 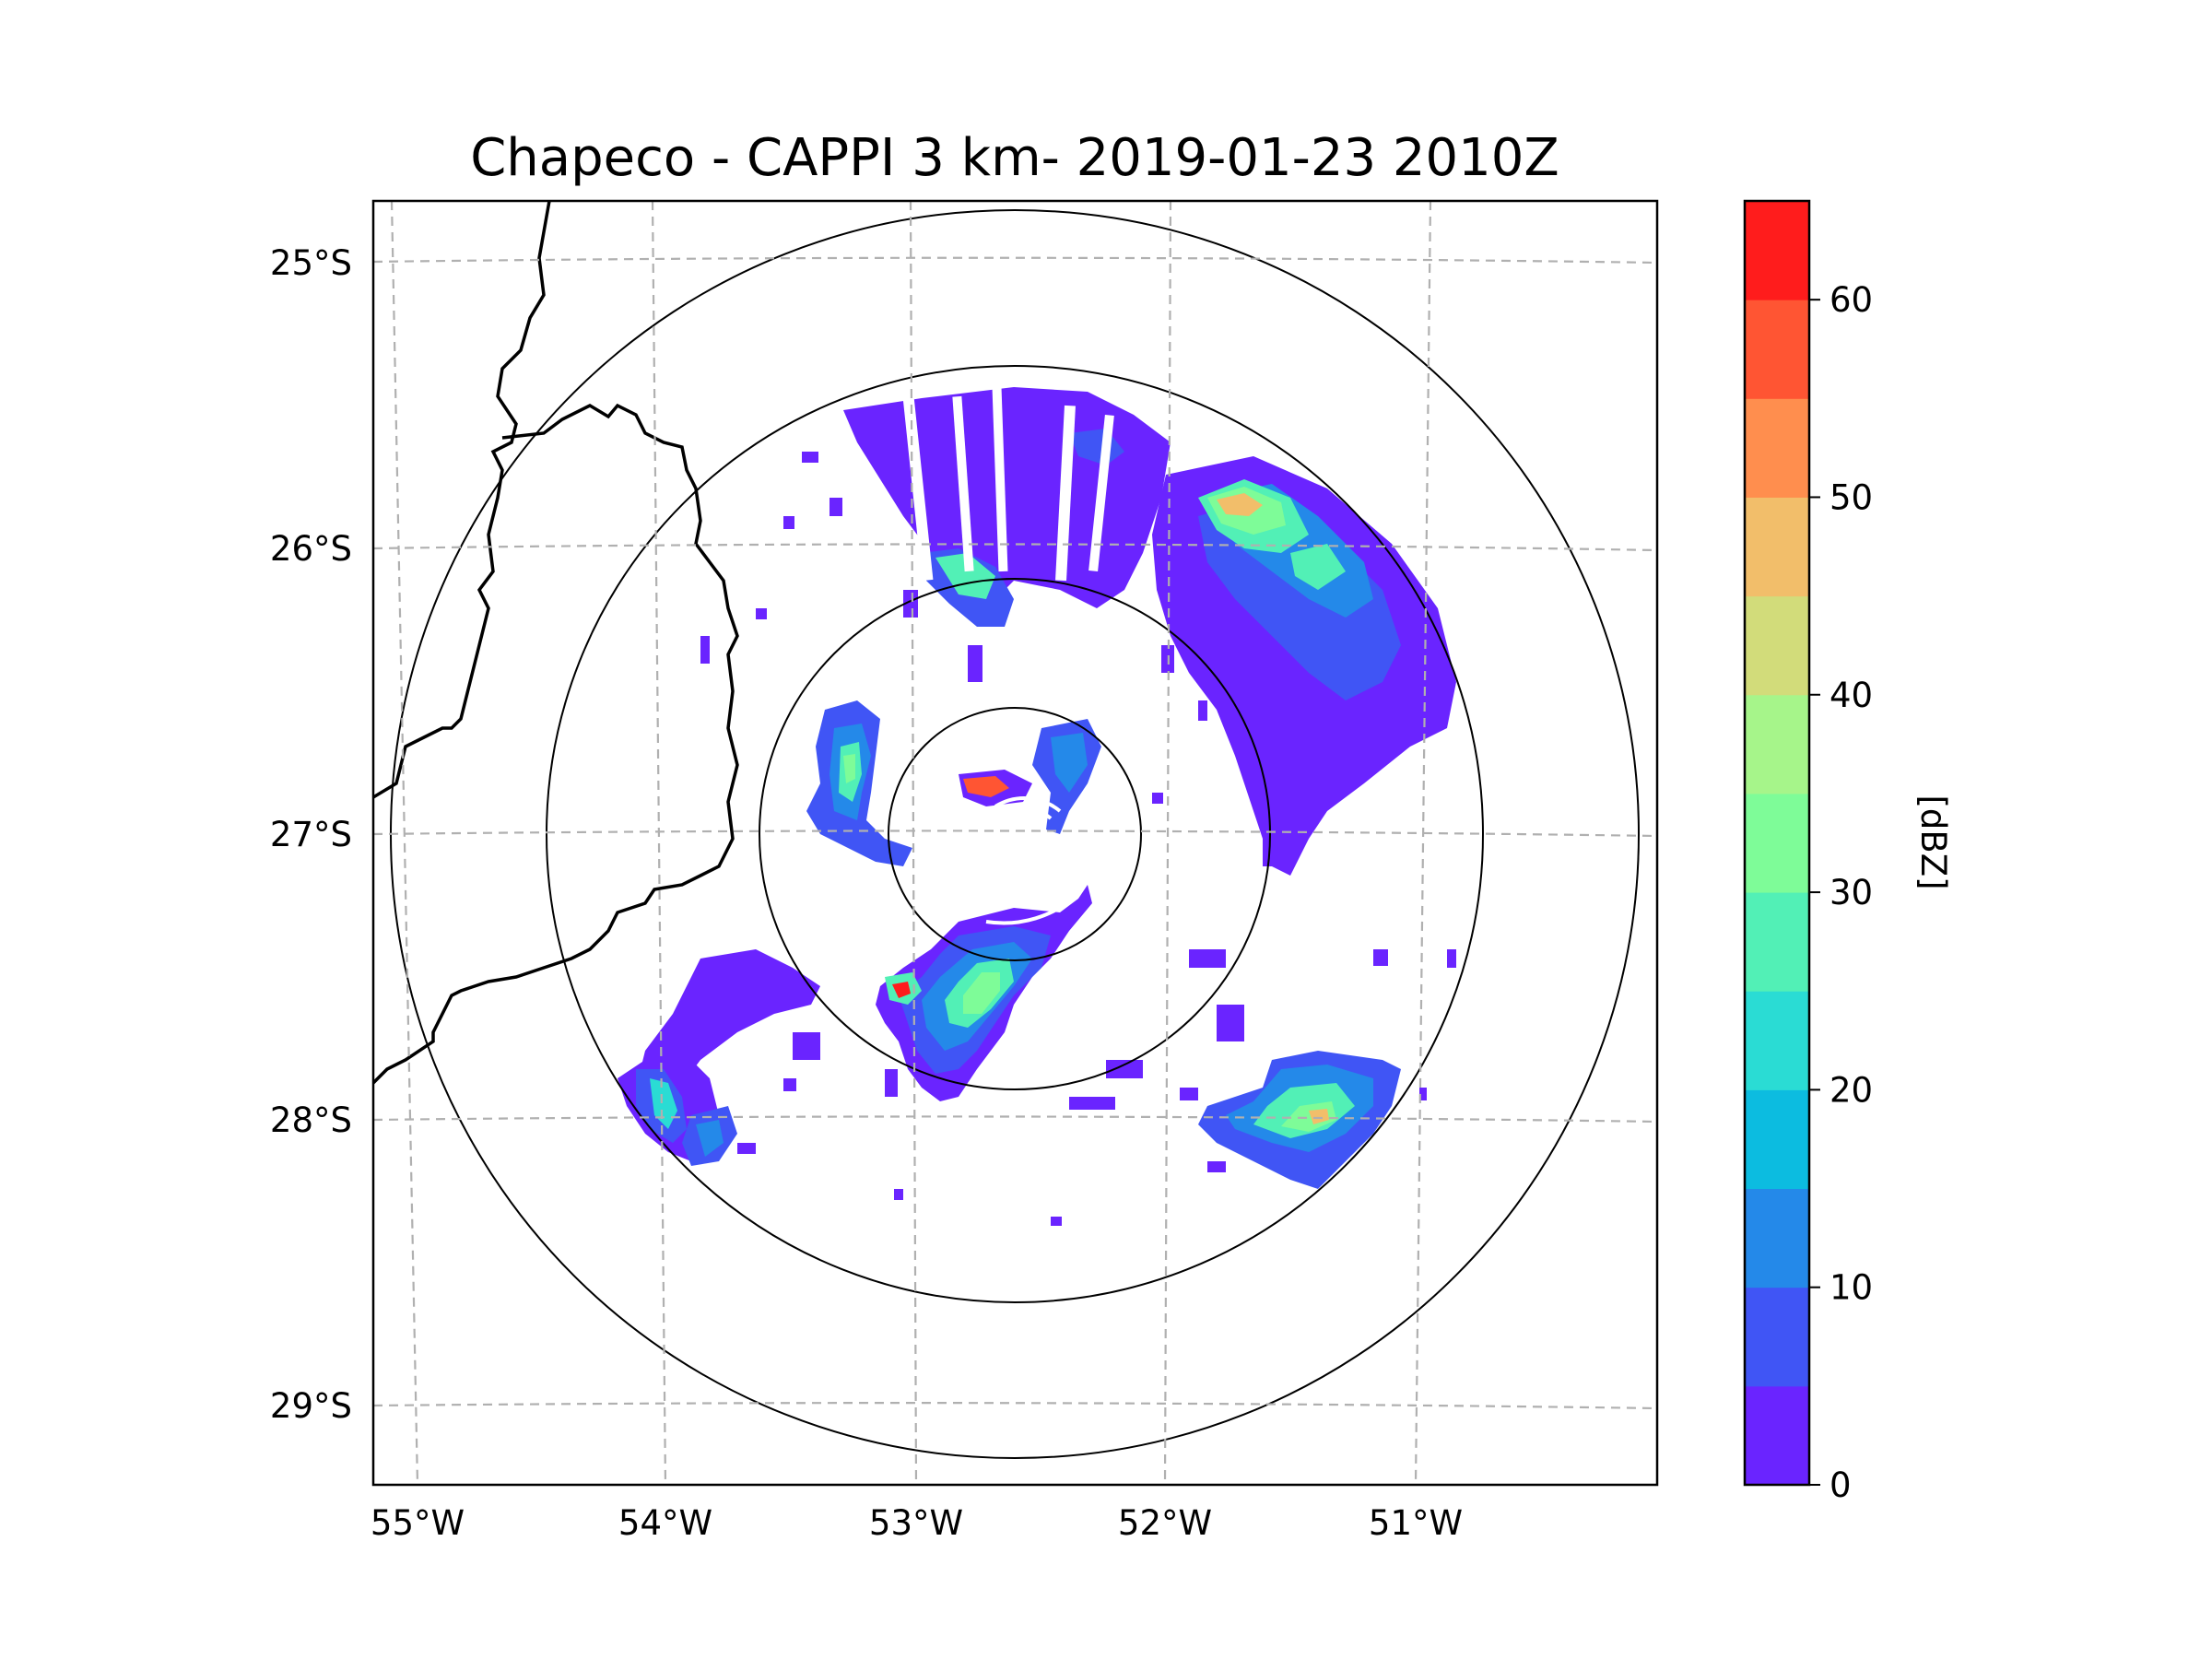 What do you see at coordinates (1014, 158) in the screenshot?
I see `figure-title: Chapeco - CAPPI 3 km- 2019-01-23 2010Z` at bounding box center [1014, 158].